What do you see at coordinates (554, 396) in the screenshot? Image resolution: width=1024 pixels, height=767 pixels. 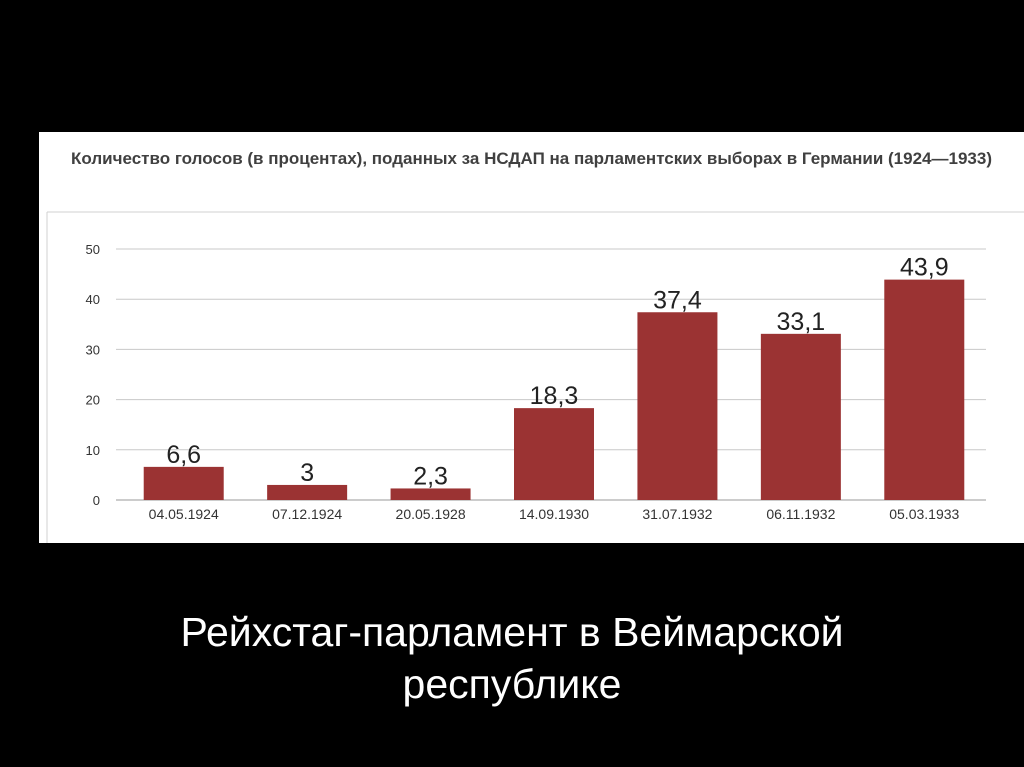 I see `data-label: 18,3` at bounding box center [554, 396].